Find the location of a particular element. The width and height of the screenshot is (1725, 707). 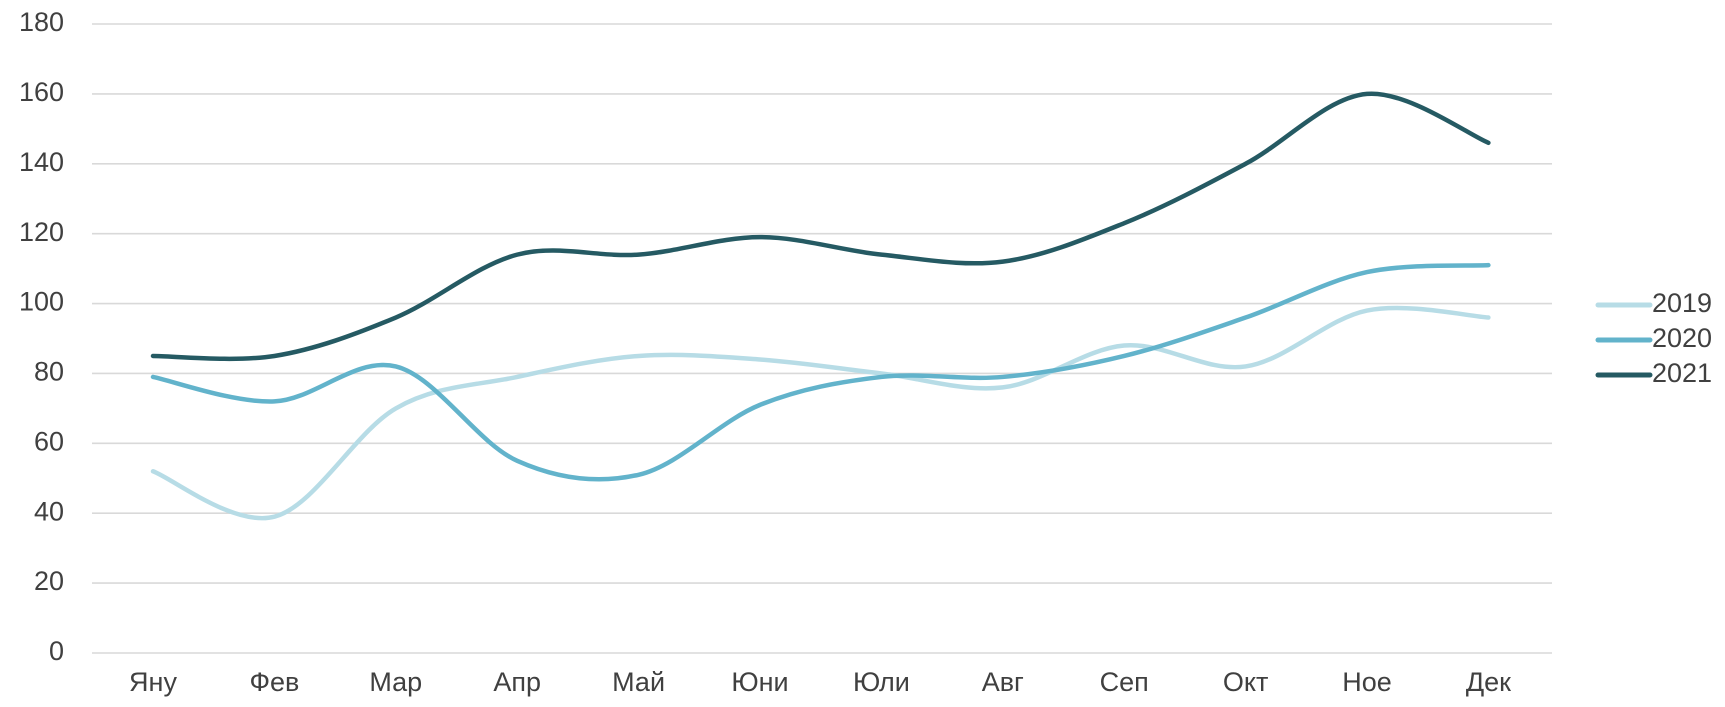

y-tick-label: 0 is located at coordinates (56, 651).